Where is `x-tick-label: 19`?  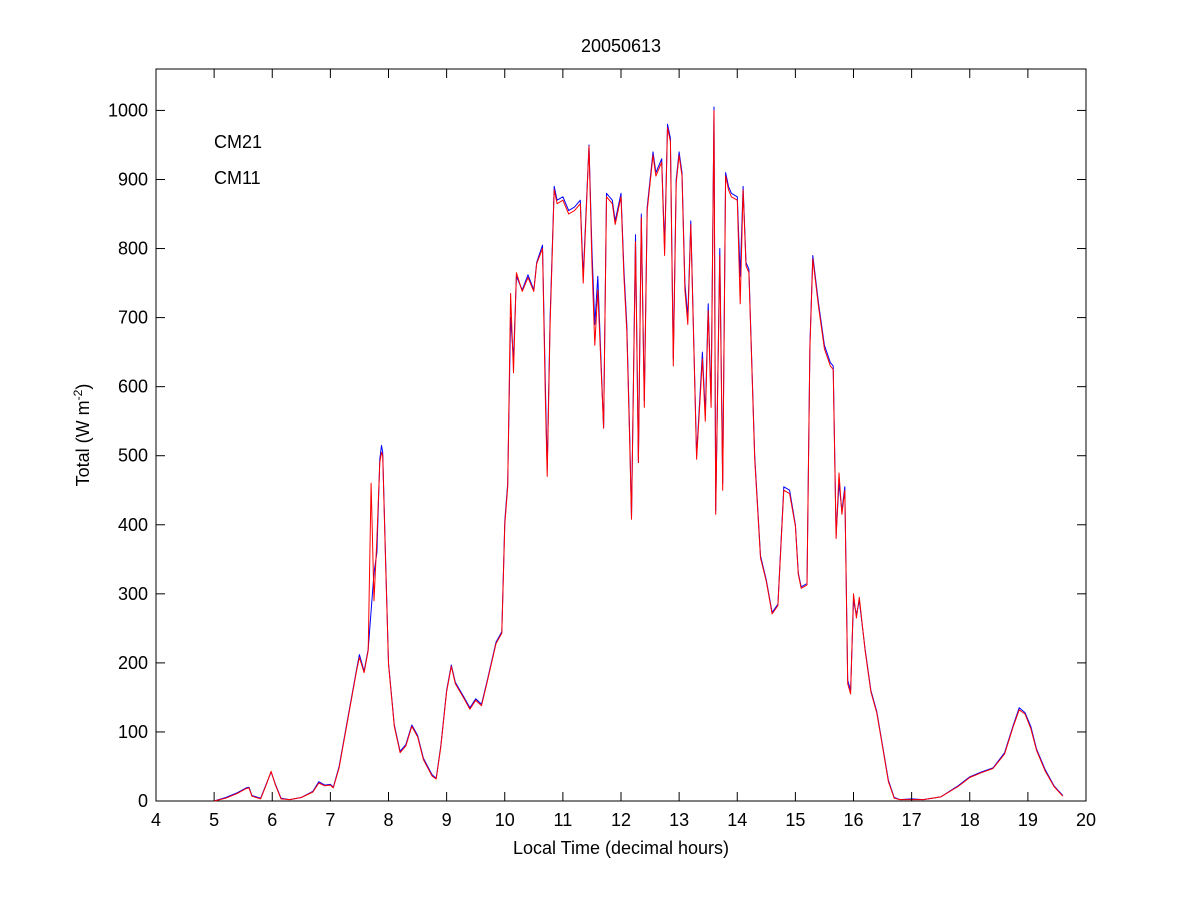
x-tick-label: 19 is located at coordinates (1028, 820).